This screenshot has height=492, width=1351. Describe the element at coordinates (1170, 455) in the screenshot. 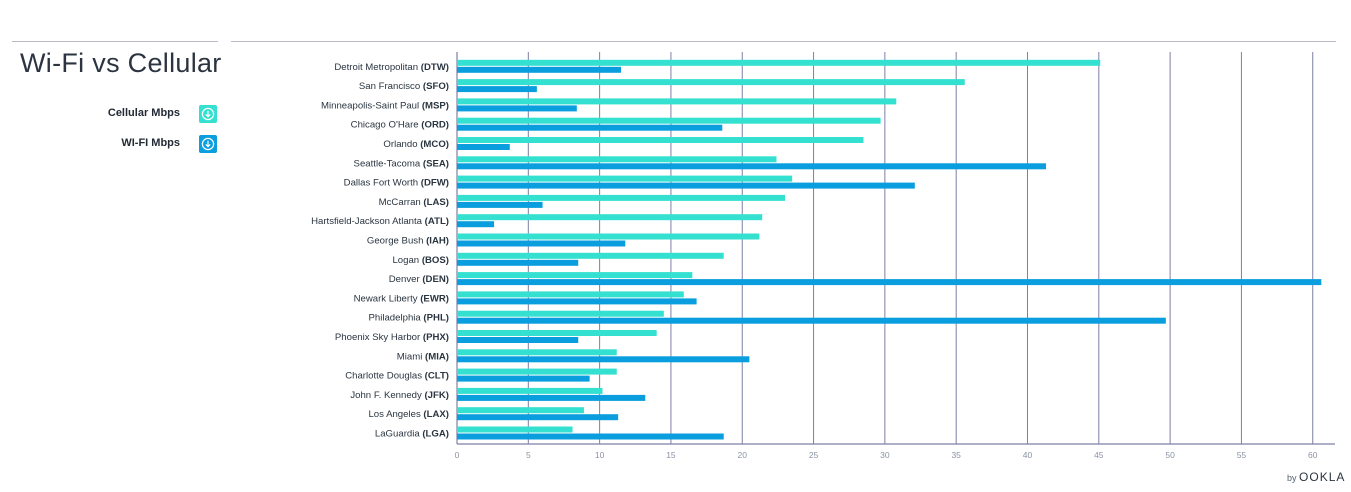

I see `x-tick-label: 50` at that location.